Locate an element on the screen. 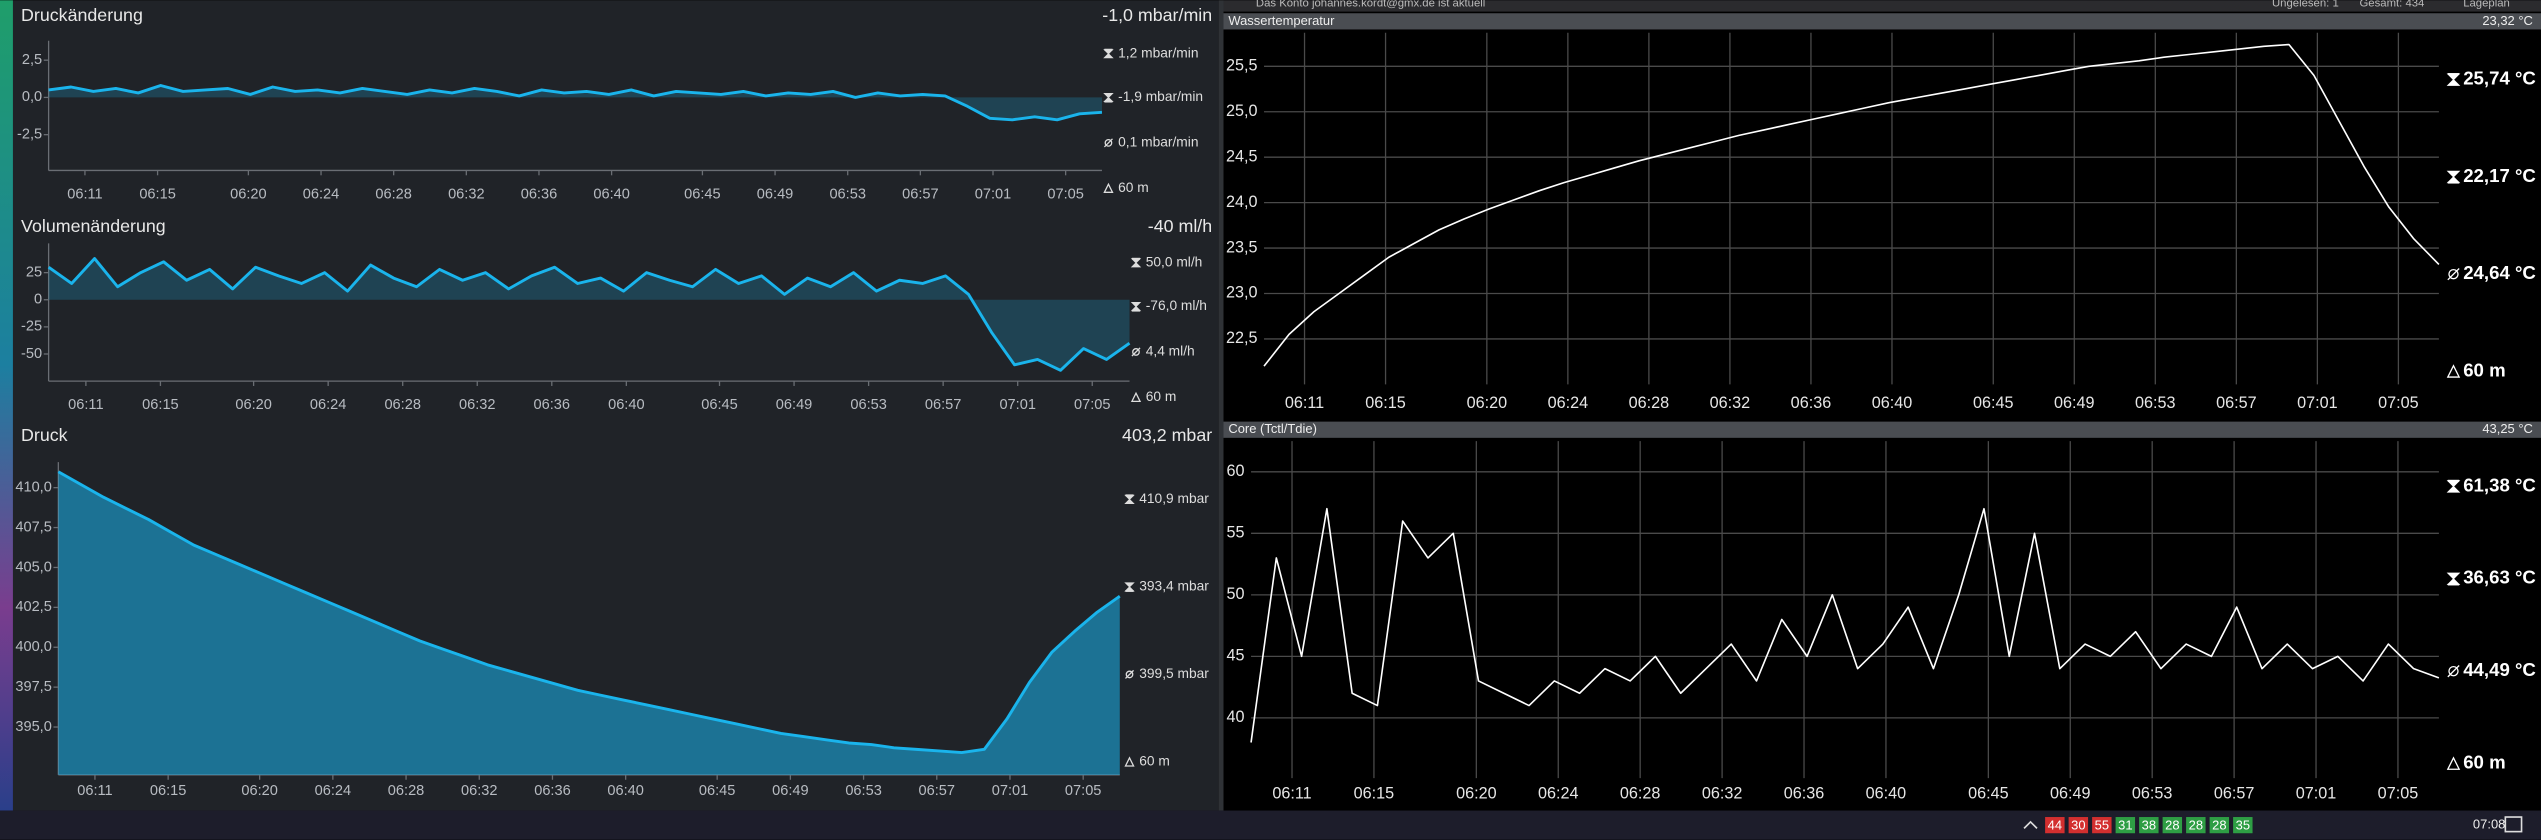 Image resolution: width=2541 pixels, height=840 pixels. y-tick-label: 24,5 is located at coordinates (1242, 156).